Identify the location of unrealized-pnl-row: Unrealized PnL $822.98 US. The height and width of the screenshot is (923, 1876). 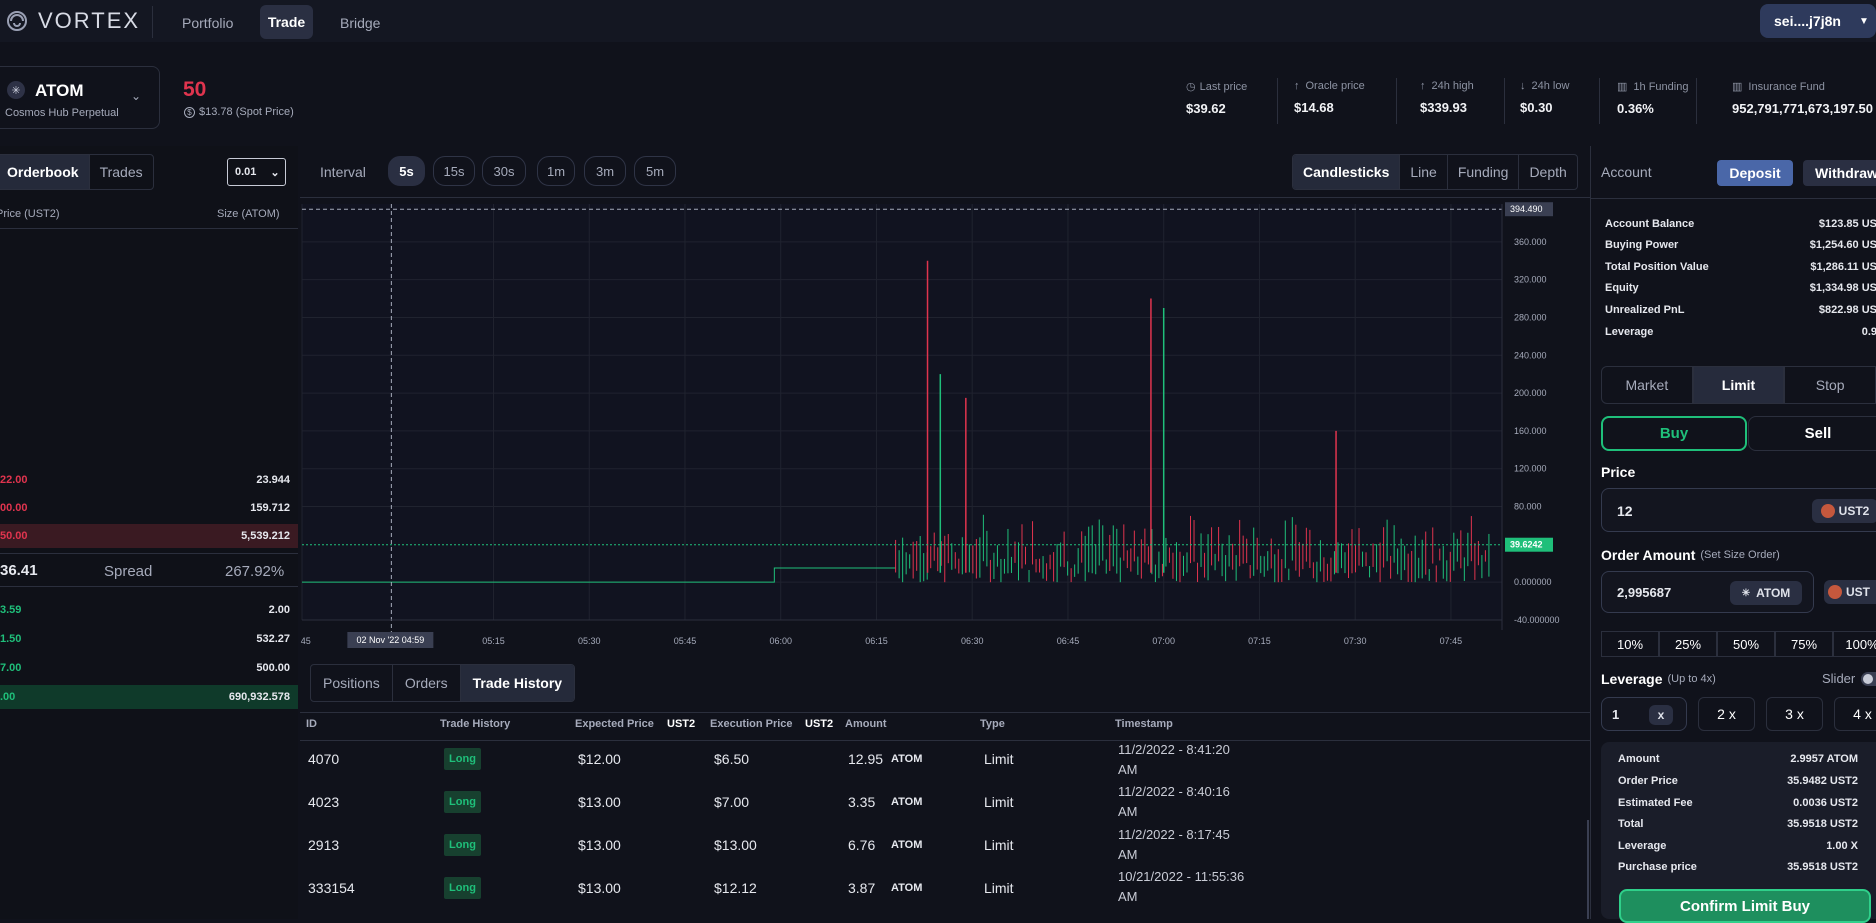
(1740, 310).